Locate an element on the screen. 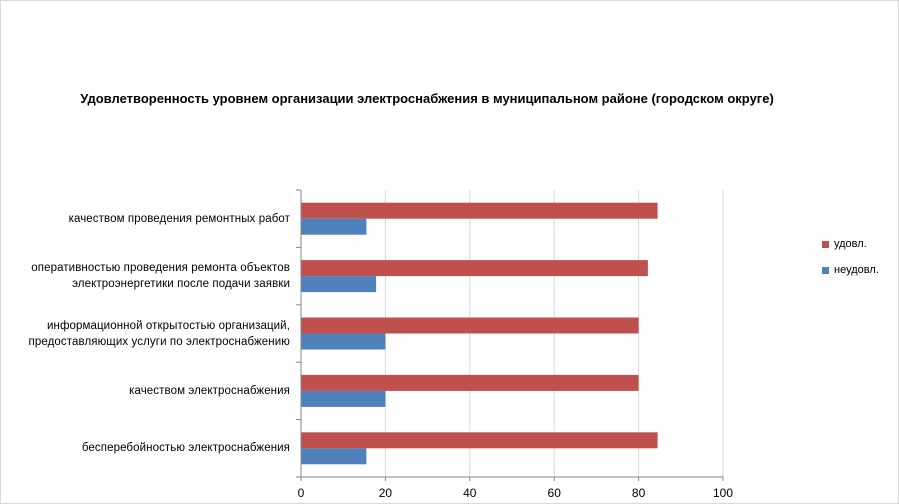  category-label-line: качеством электроснабжения is located at coordinates (209, 390).